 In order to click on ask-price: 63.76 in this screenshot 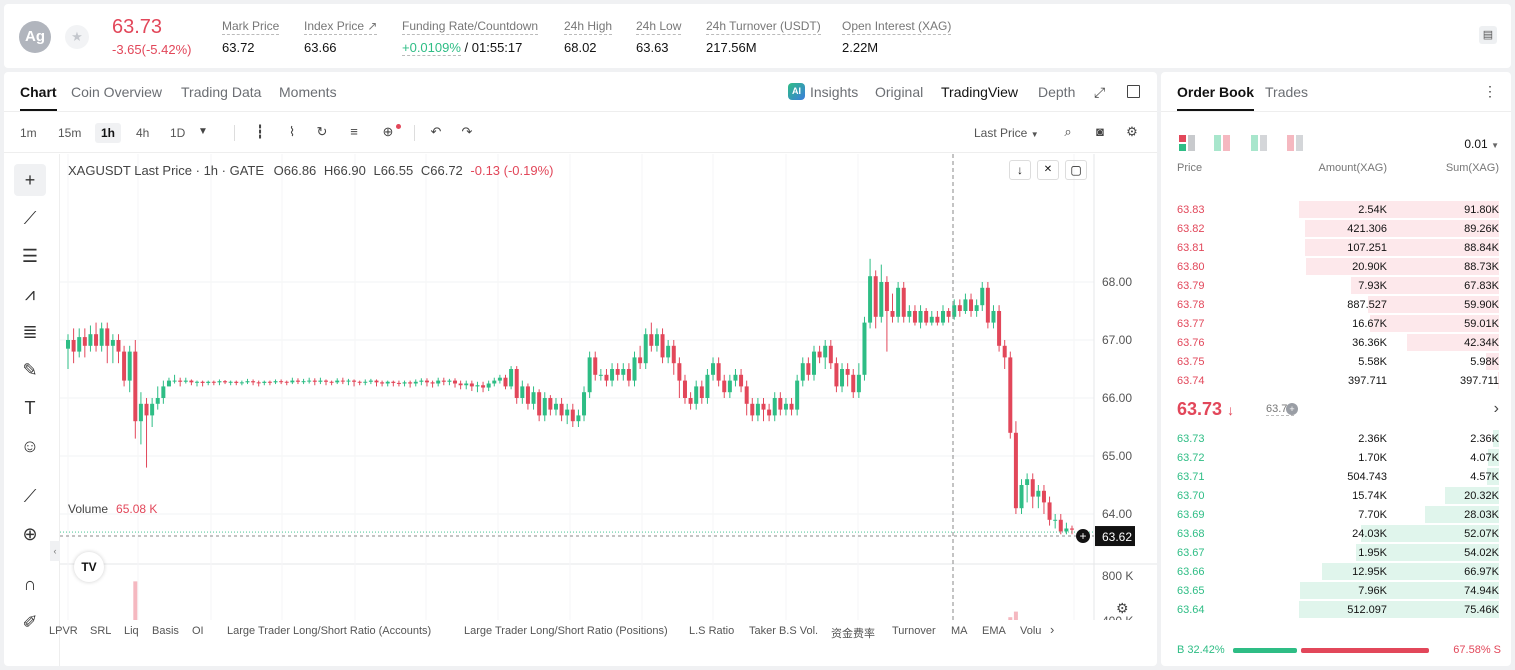, I will do `click(1191, 343)`.